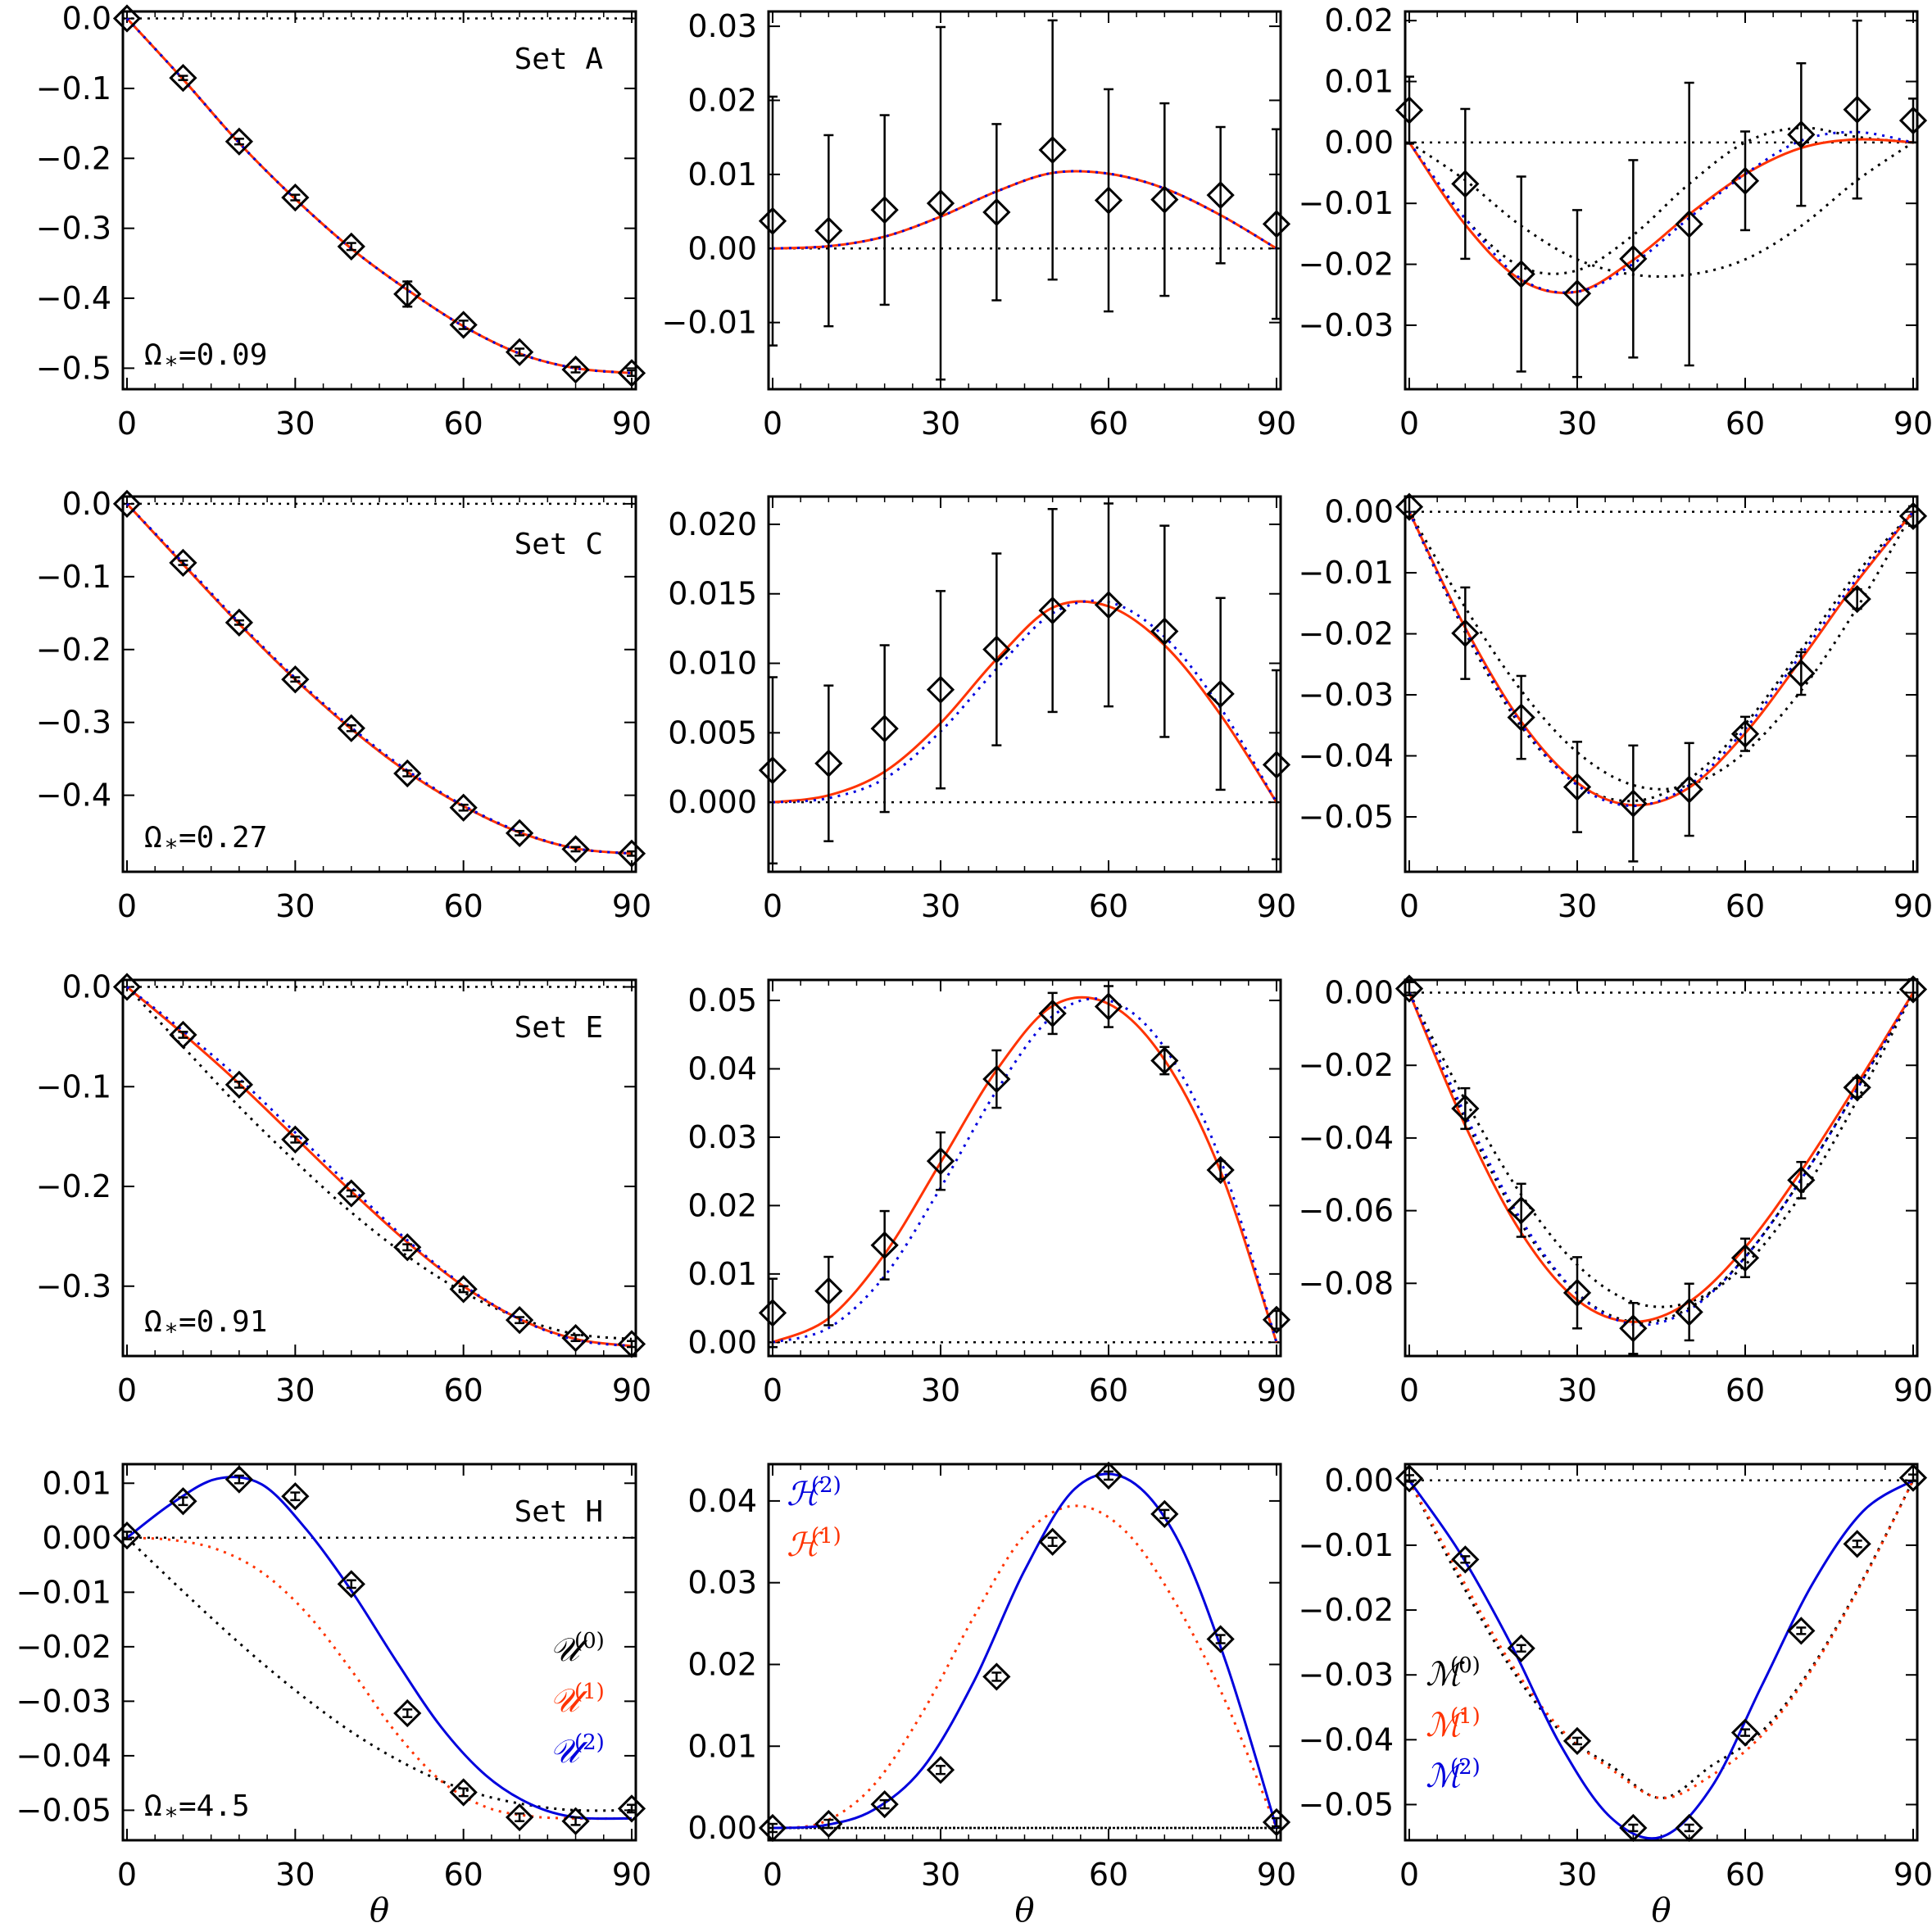  Describe the element at coordinates (631, 424) in the screenshot. I see `x-tick-label: 90` at that location.